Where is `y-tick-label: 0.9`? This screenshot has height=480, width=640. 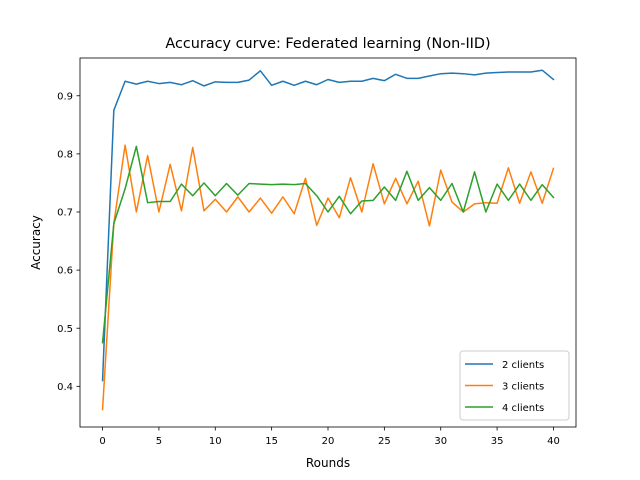 y-tick-label: 0.9 is located at coordinates (65, 96).